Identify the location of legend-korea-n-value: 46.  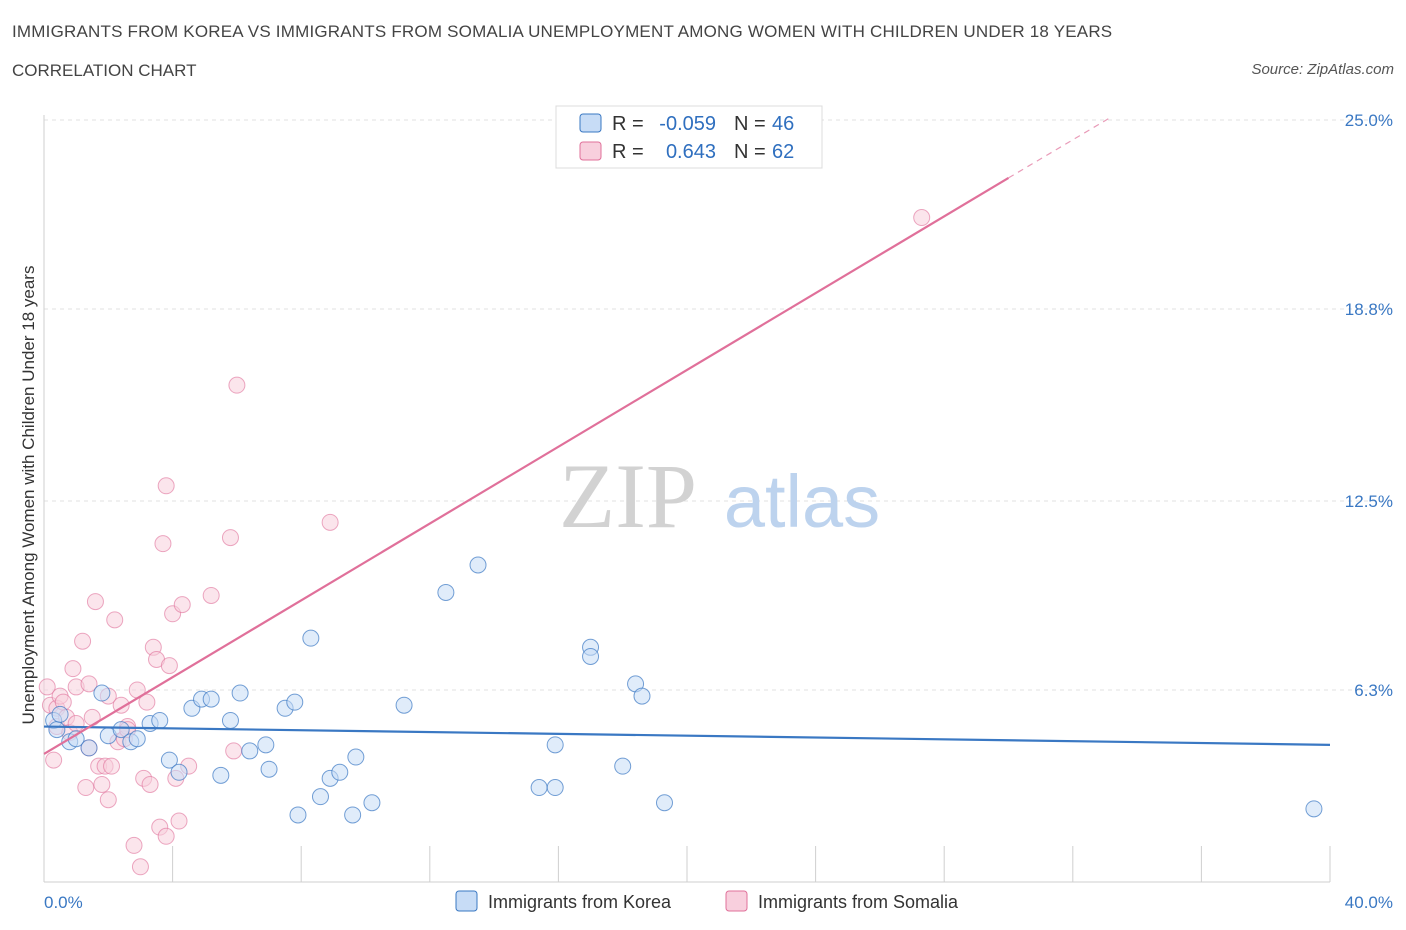
(783, 124).